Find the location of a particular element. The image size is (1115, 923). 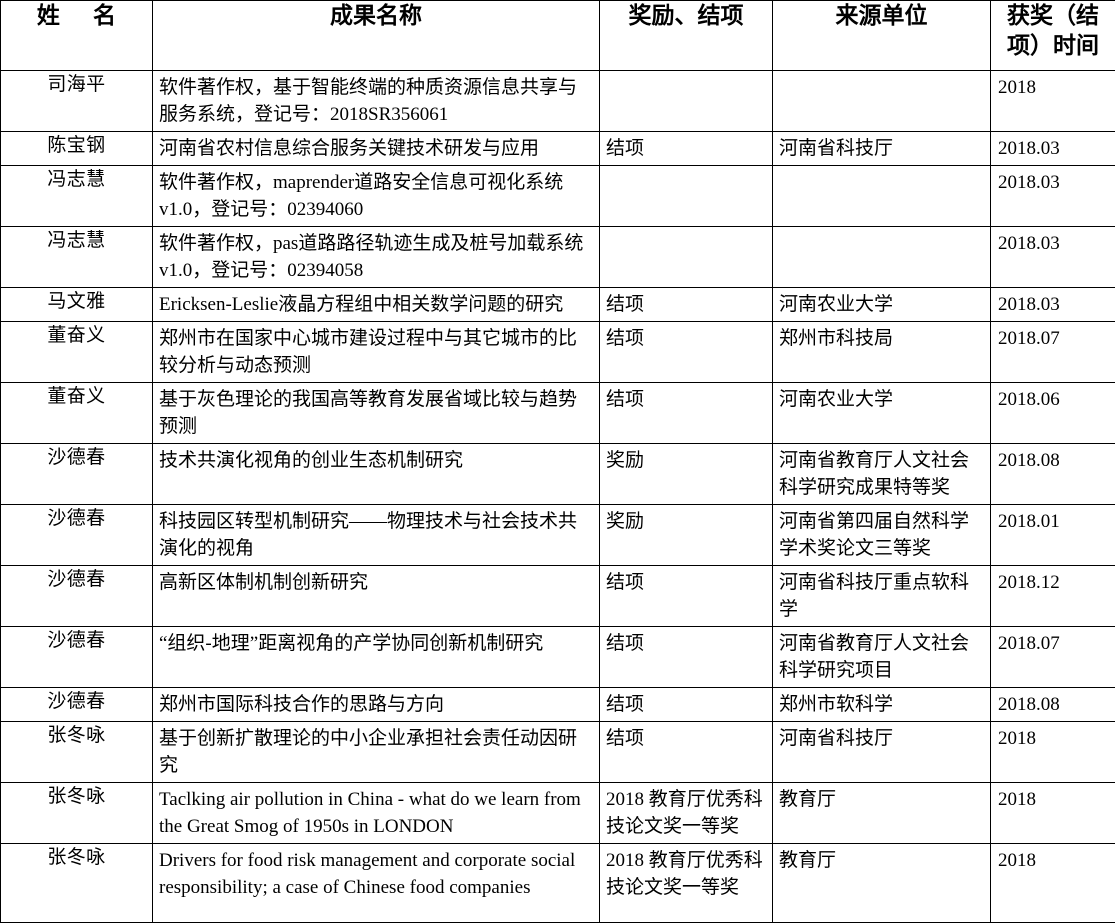

cell-name: 冯志慧 is located at coordinates (77, 257).